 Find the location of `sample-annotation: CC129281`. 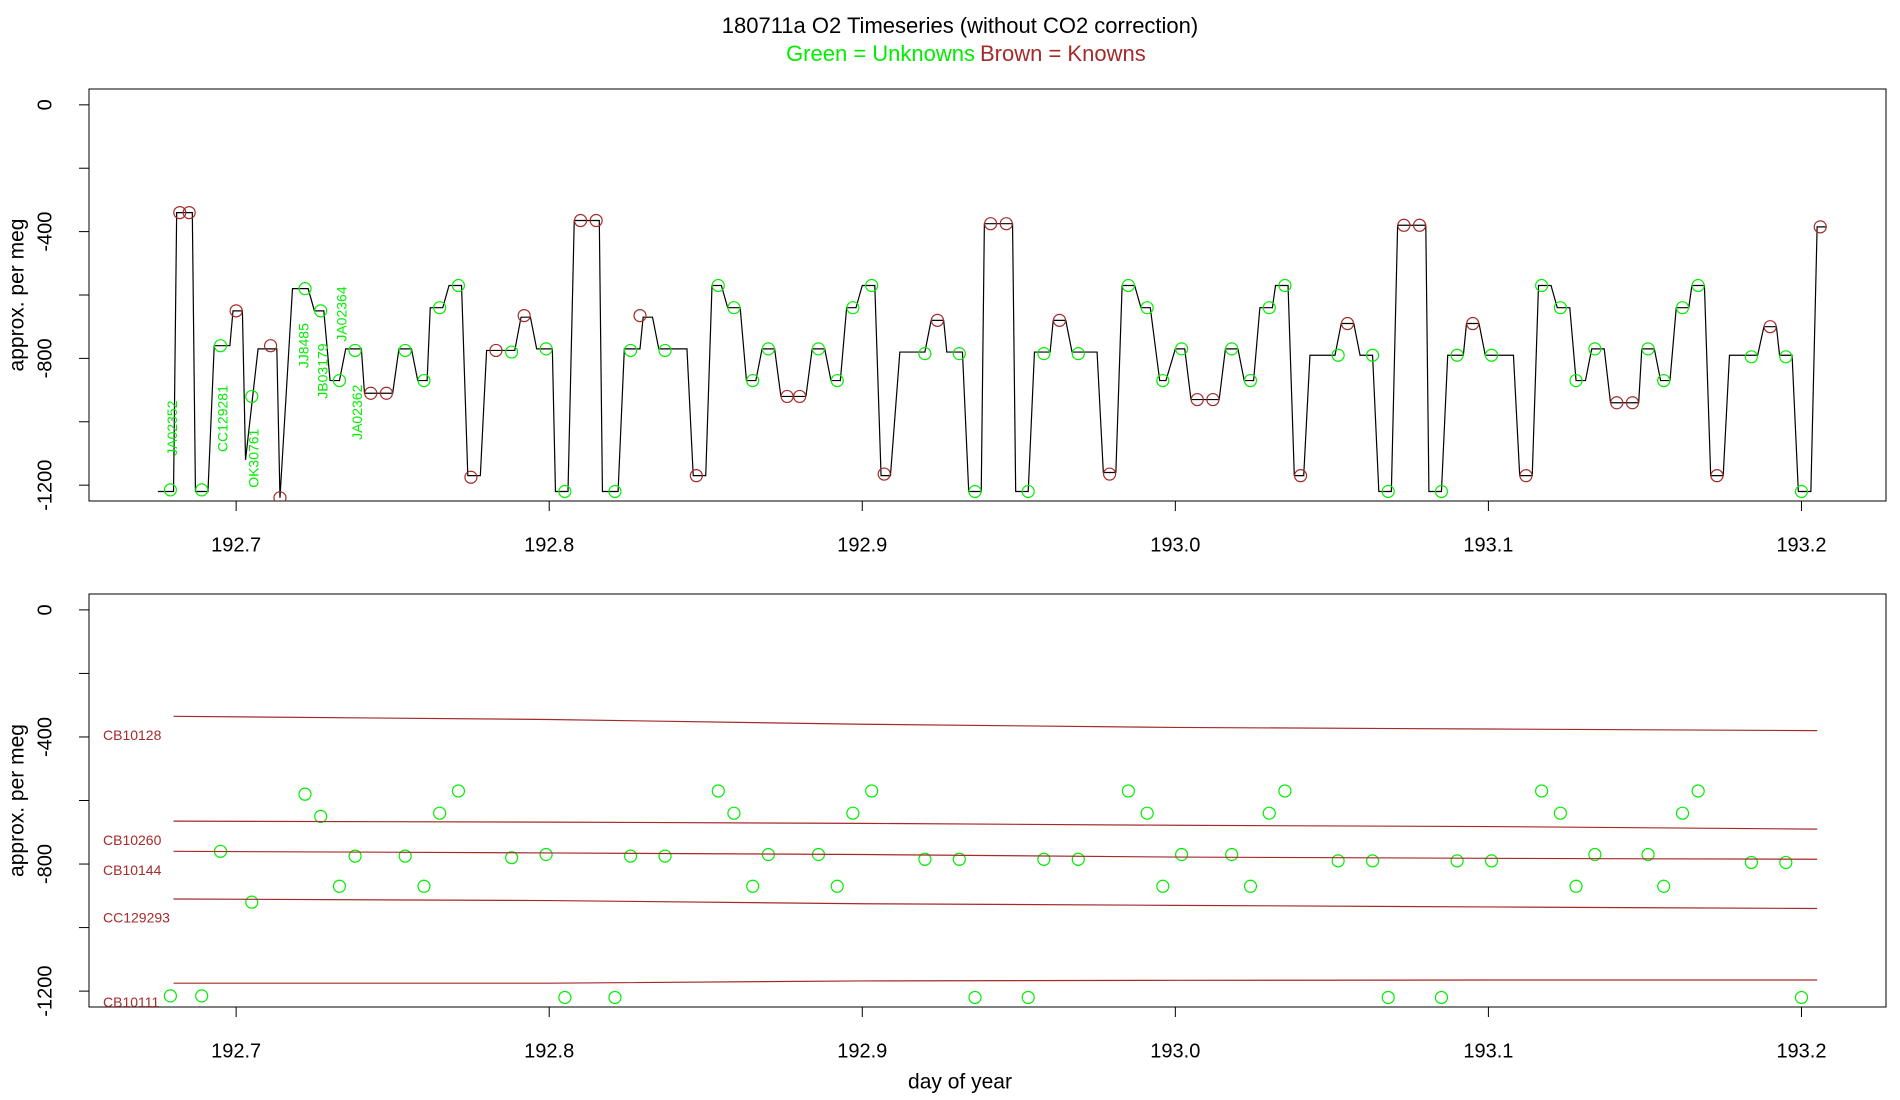

sample-annotation: CC129281 is located at coordinates (222, 418).